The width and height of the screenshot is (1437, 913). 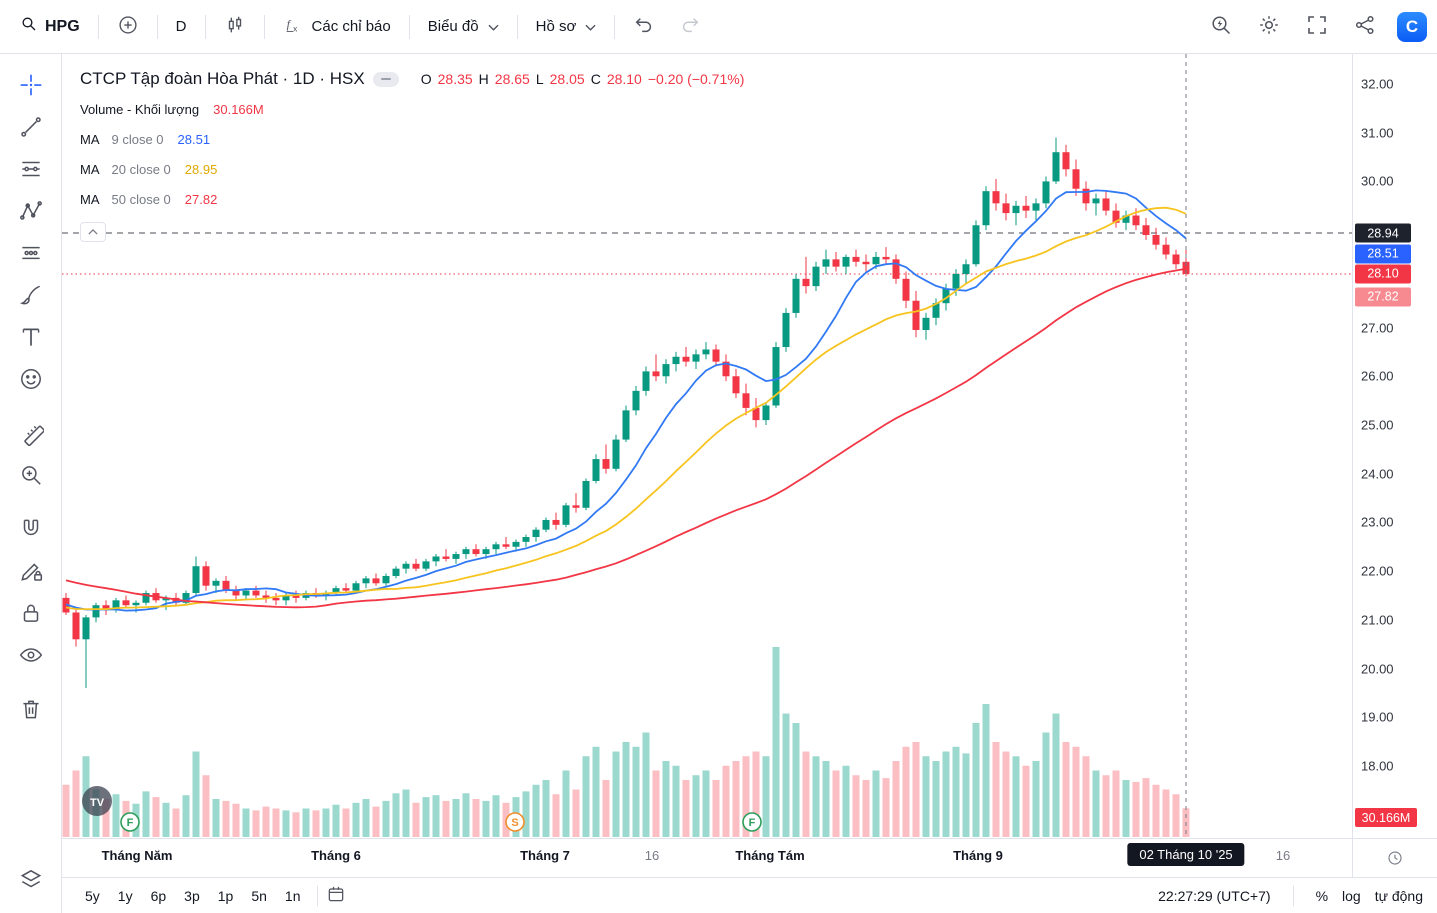 What do you see at coordinates (1398, 895) in the screenshot?
I see `auto-scale-button: tự động` at bounding box center [1398, 895].